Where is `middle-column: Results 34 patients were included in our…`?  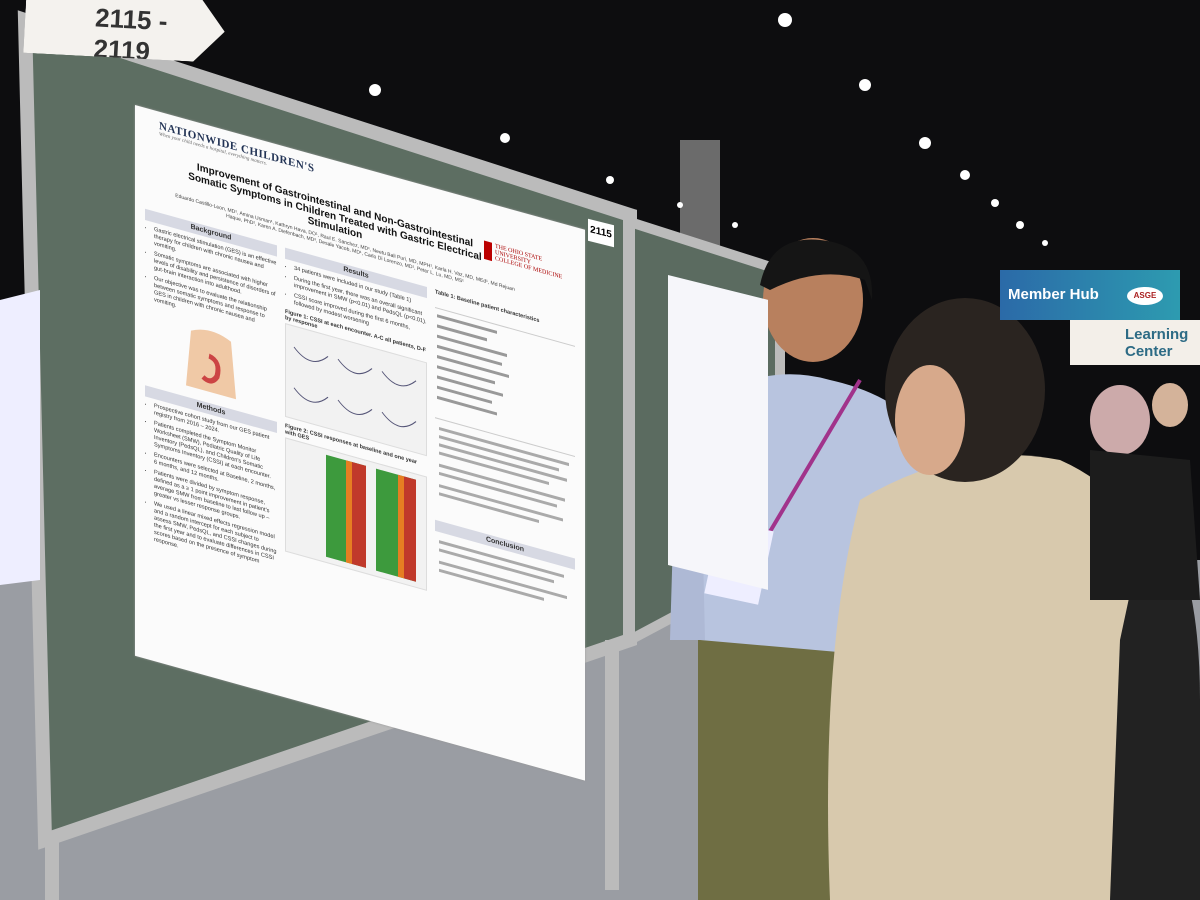
middle-column: Results 34 patients were included in our… is located at coordinates (356, 432).